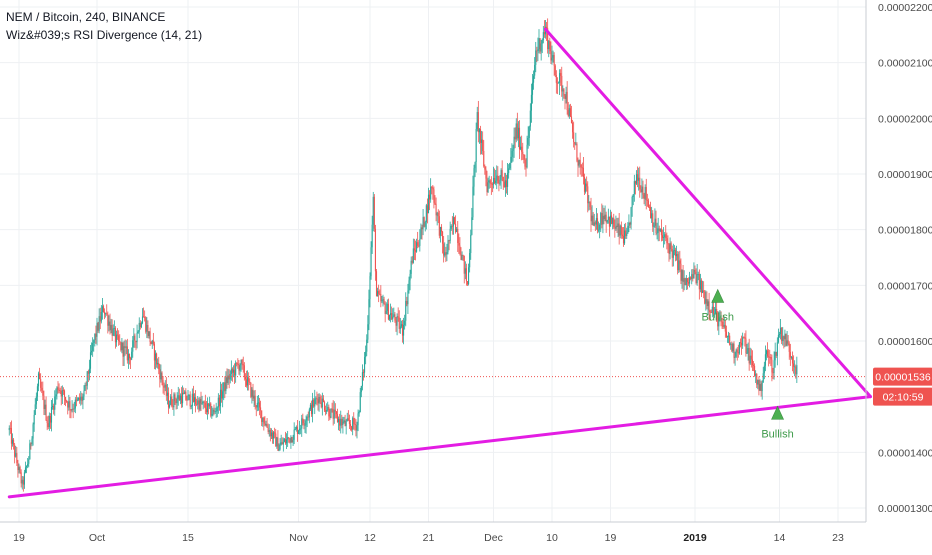 Image resolution: width=932 pixels, height=555 pixels. What do you see at coordinates (493, 538) in the screenshot?
I see `x-tick-label: Dec` at bounding box center [493, 538].